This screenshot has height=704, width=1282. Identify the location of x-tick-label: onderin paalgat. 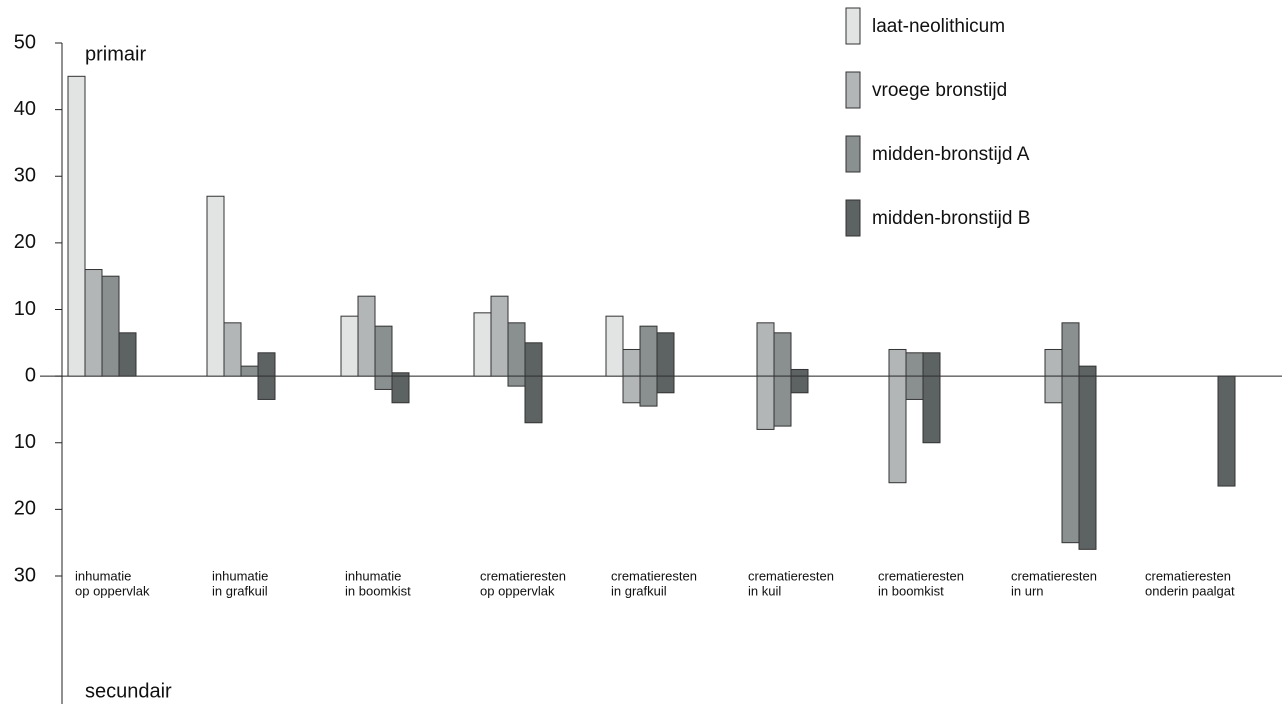
(1190, 590).